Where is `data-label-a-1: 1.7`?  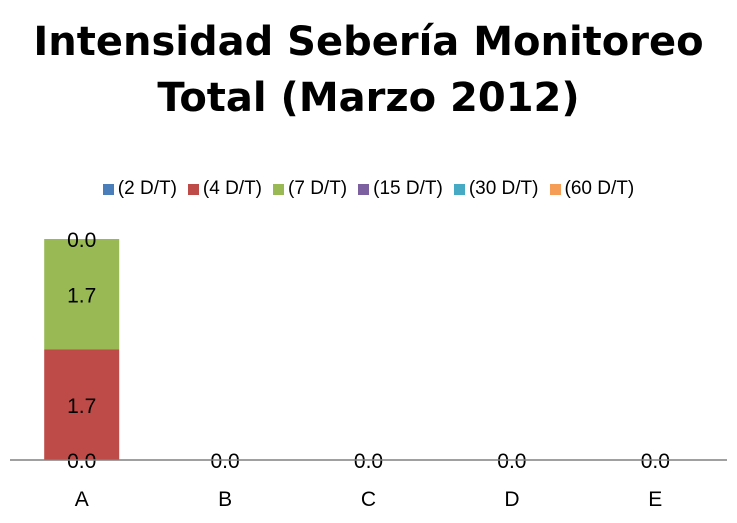 data-label-a-1: 1.7 is located at coordinates (81, 406).